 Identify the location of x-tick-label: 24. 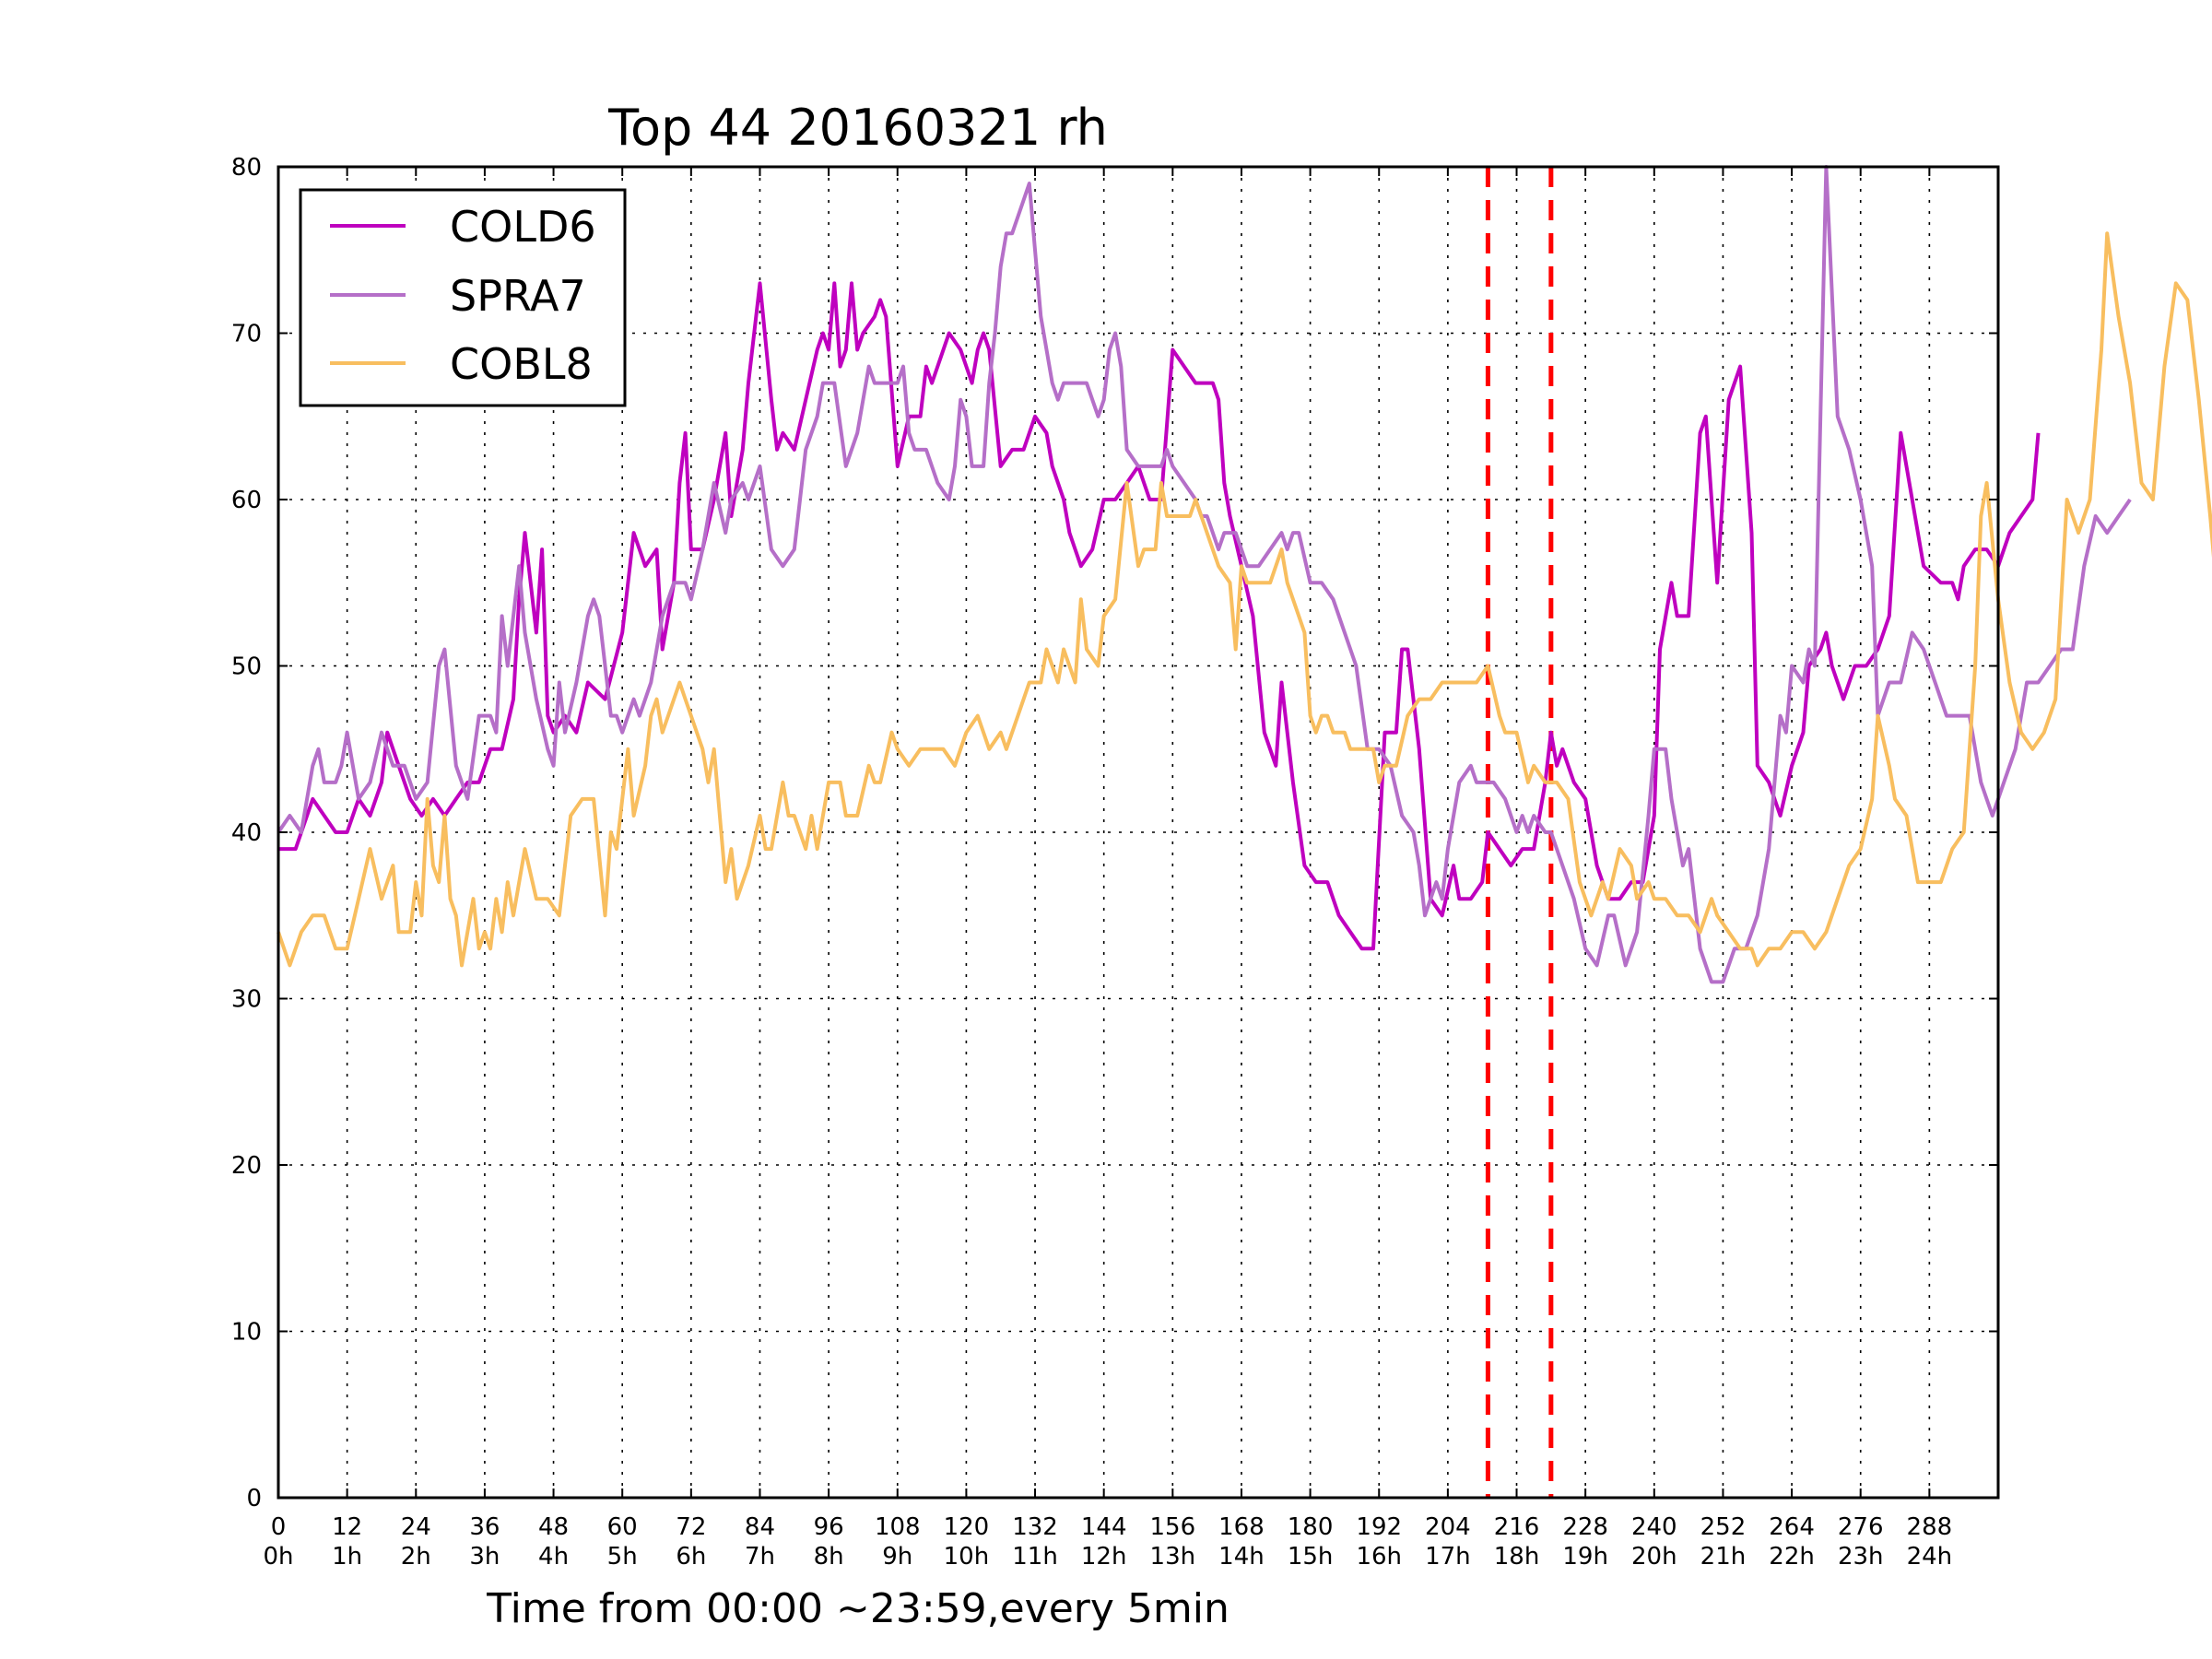
(416, 1527).